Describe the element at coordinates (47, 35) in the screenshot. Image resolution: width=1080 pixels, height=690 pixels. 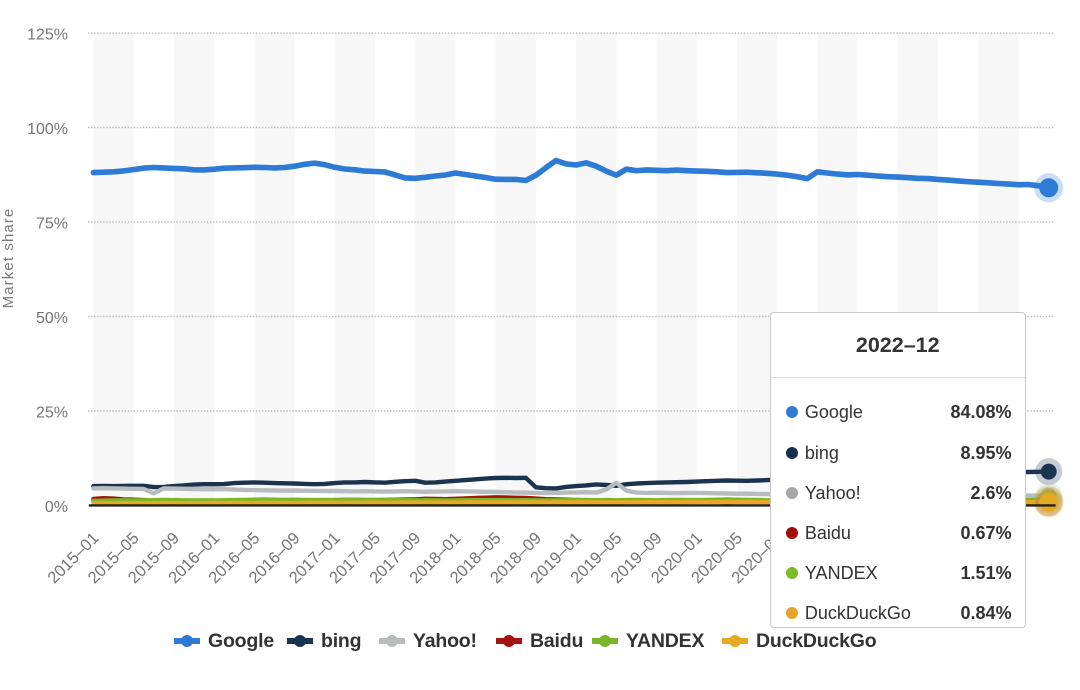
I see `svg-text: 125%` at that location.